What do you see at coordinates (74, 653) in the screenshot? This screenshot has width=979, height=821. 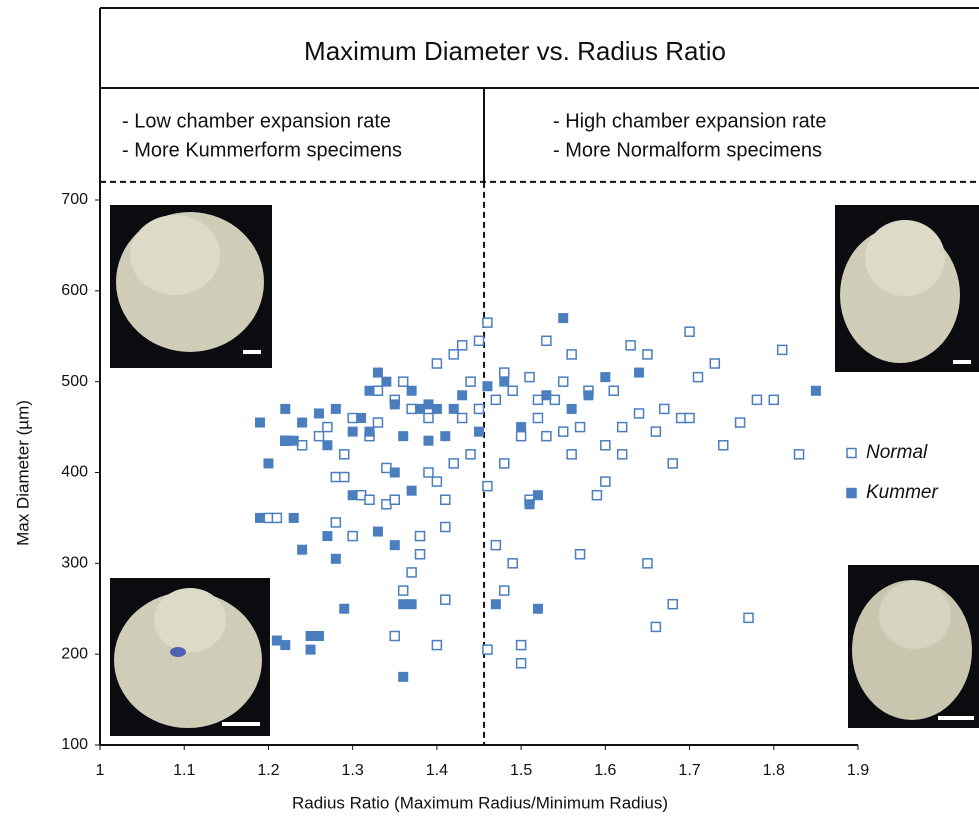 I see `y-tick-label: 200` at bounding box center [74, 653].